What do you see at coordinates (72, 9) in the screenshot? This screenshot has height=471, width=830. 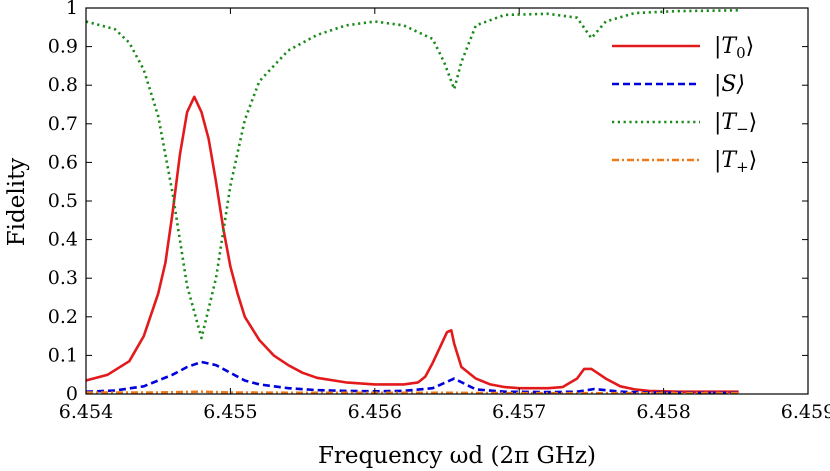 I see `y-tick-label: 1` at bounding box center [72, 9].